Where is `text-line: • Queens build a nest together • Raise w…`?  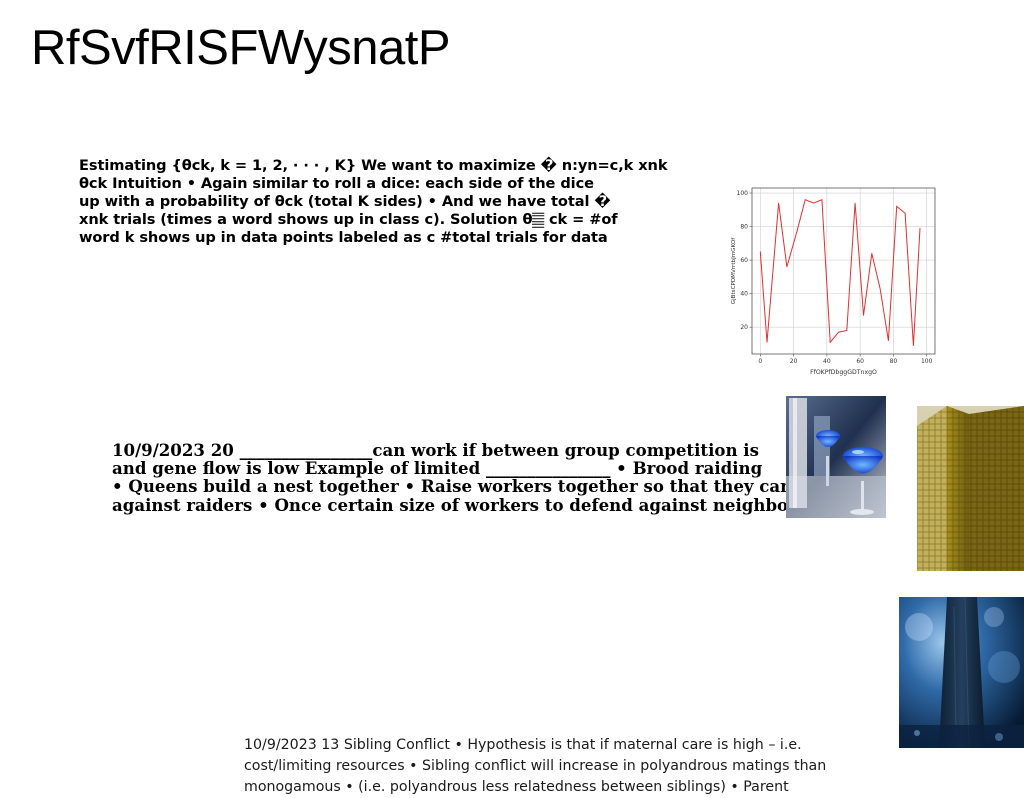
text-line: • Queens build a nest together • Raise w… is located at coordinates (452, 486).